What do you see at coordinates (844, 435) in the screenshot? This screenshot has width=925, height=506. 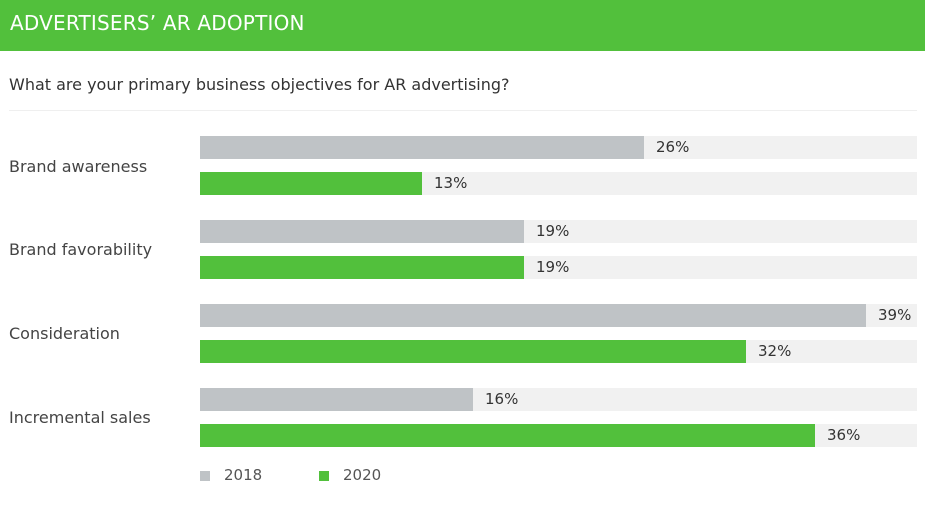 I see `value-label: 36%` at bounding box center [844, 435].